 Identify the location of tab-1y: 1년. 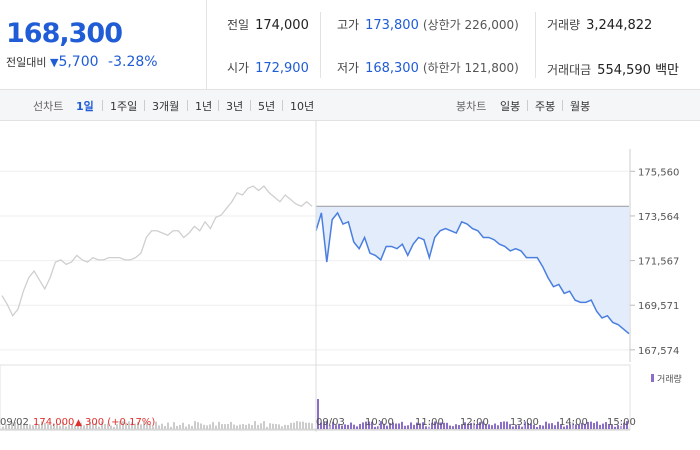
(204, 106).